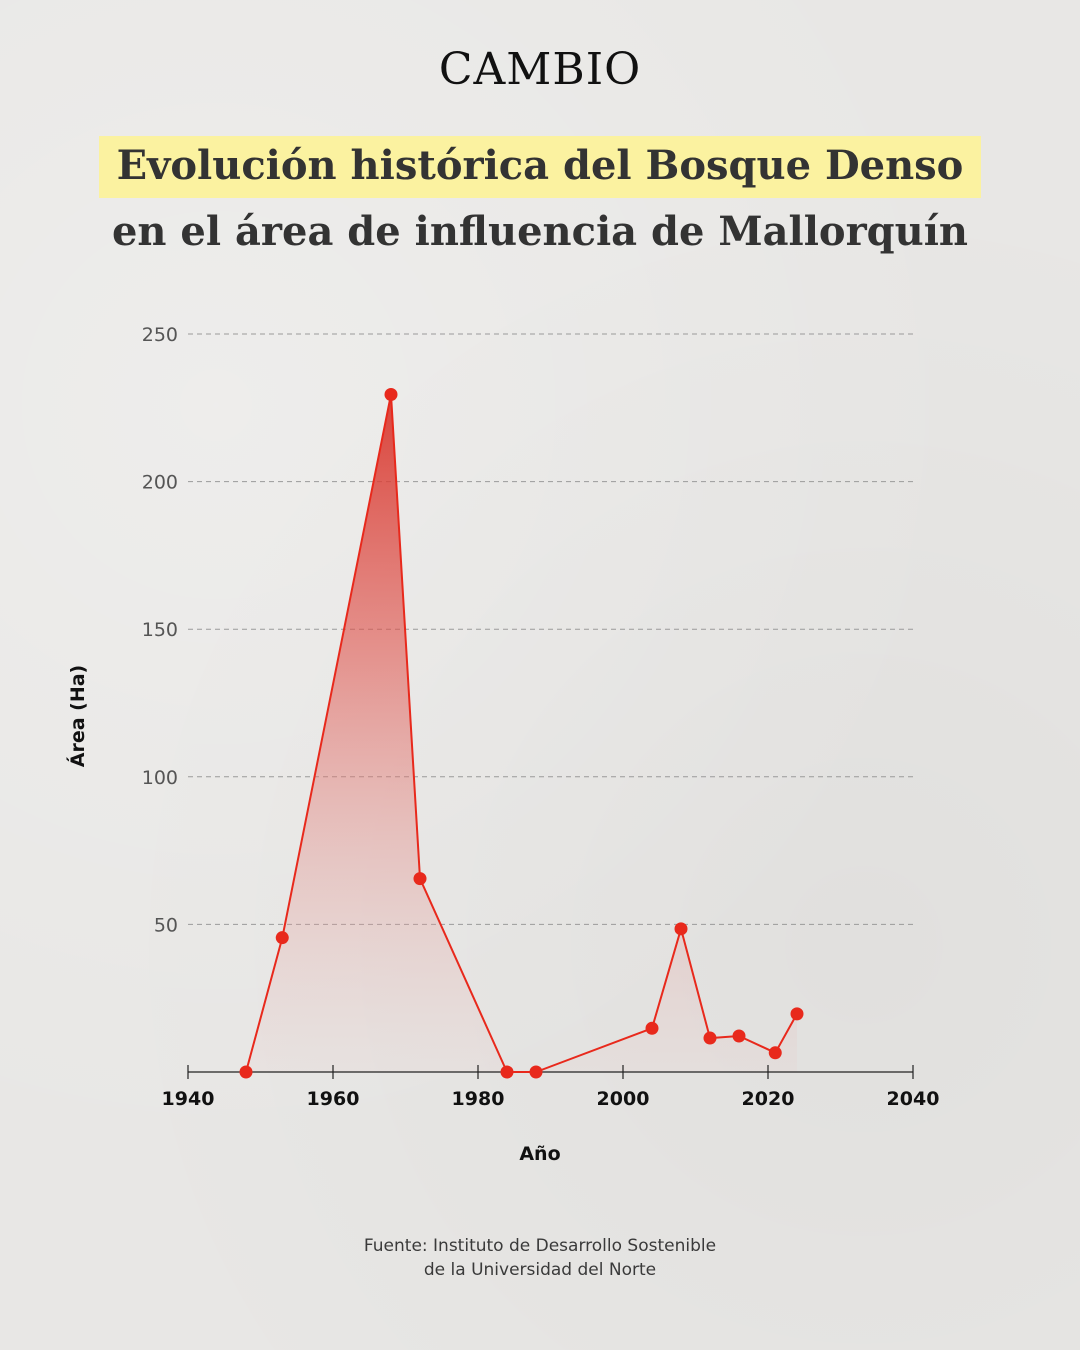  I want to click on brand-logo: CAMBIO, so click(540, 69).